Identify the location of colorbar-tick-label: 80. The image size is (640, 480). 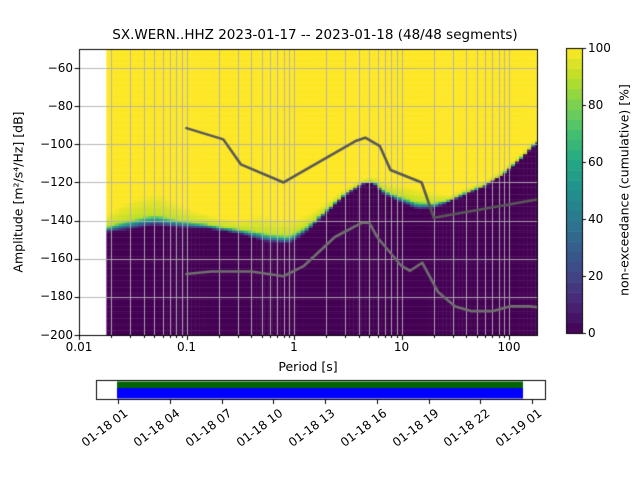
(596, 104).